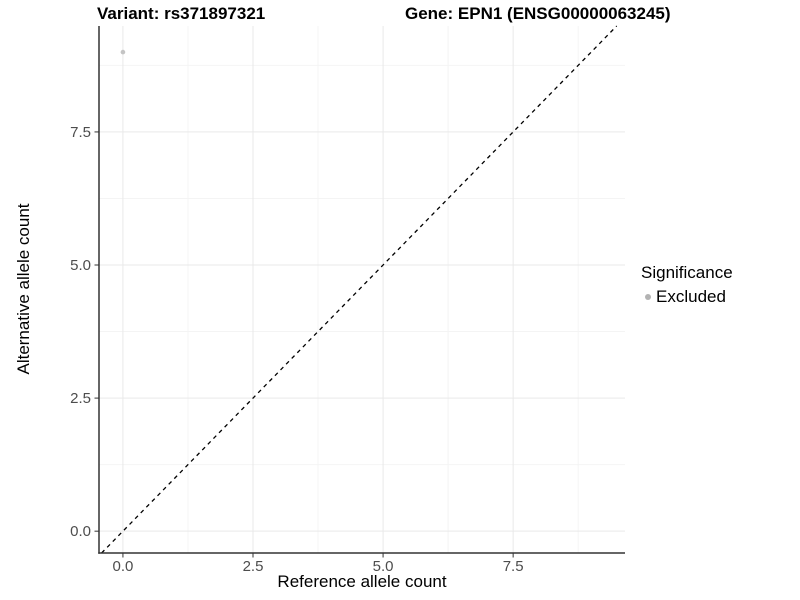 This screenshot has height=600, width=800. What do you see at coordinates (383, 566) in the screenshot?
I see `x-tick-label: 5.0` at bounding box center [383, 566].